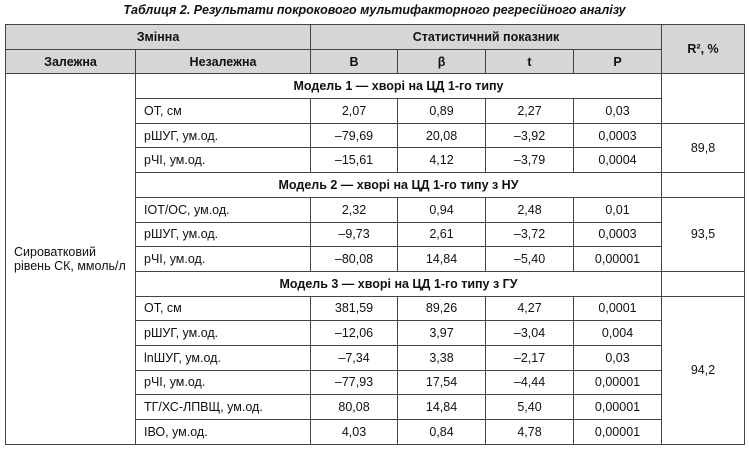 This screenshot has height=454, width=749. I want to click on table-row: рЧІ, ум.од. –77,93 17,54 –4,44 0,00001, so click(375, 382).